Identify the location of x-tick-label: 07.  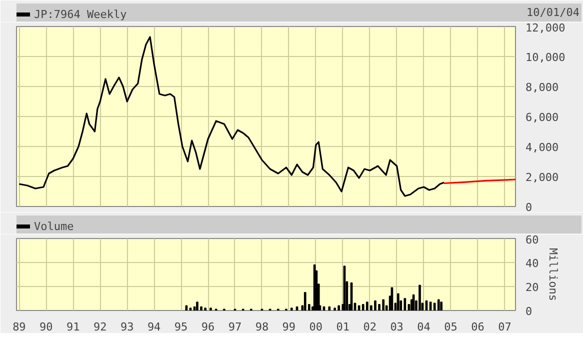
(505, 327).